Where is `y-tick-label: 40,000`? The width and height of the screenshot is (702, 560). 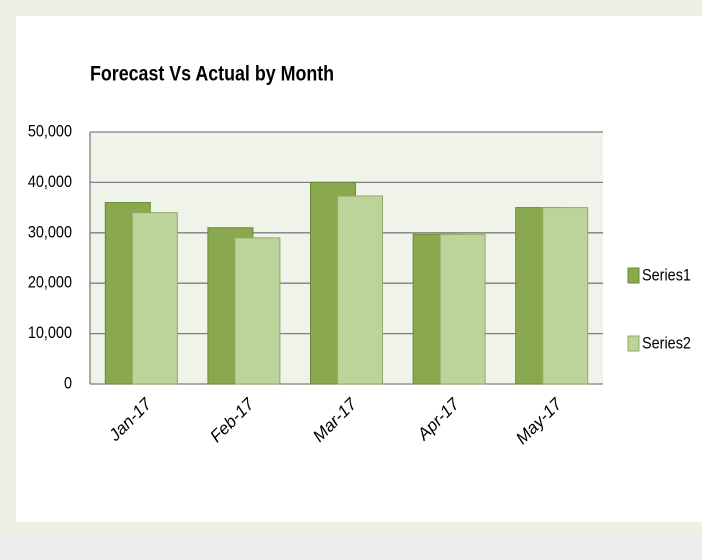 y-tick-label: 40,000 is located at coordinates (50, 182).